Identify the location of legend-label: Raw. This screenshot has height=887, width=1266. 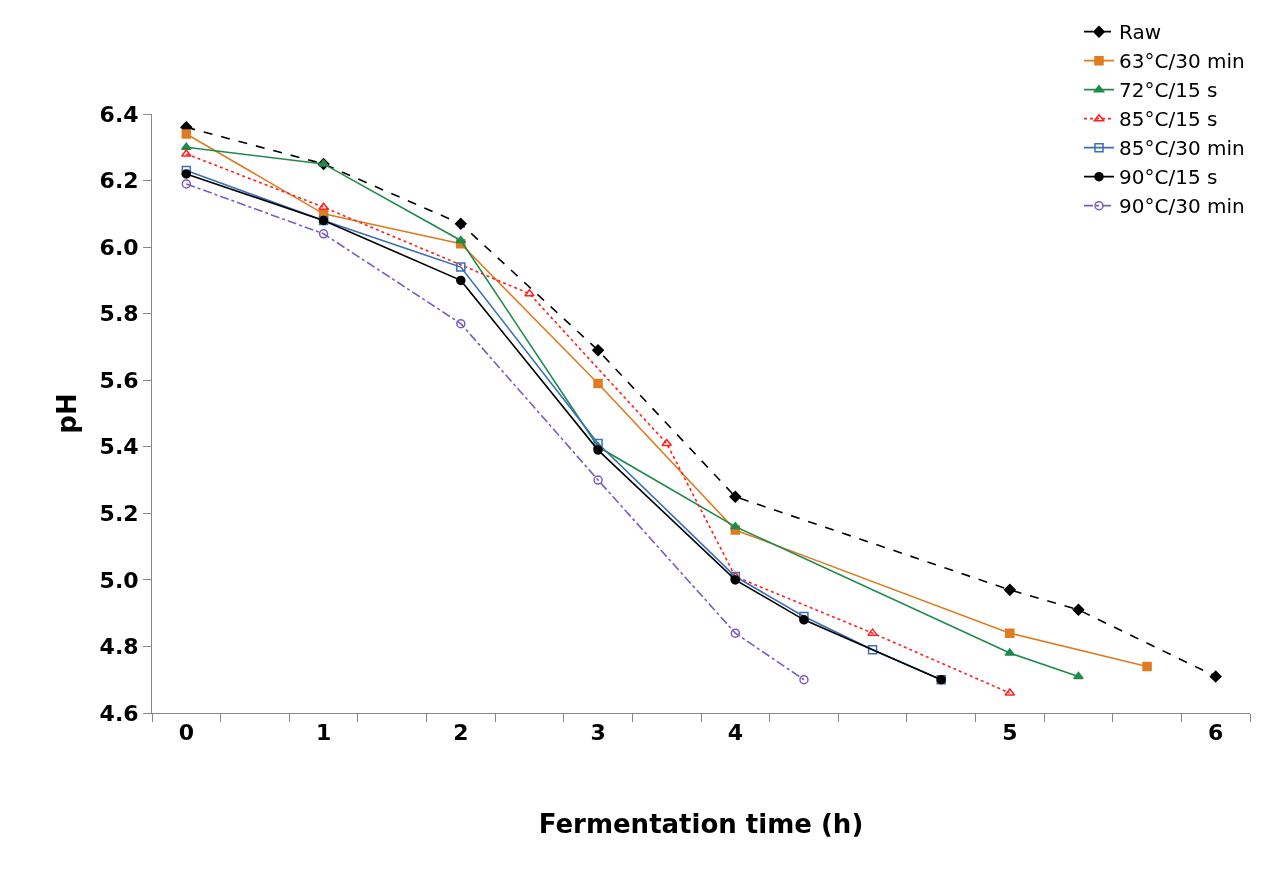
(1140, 32).